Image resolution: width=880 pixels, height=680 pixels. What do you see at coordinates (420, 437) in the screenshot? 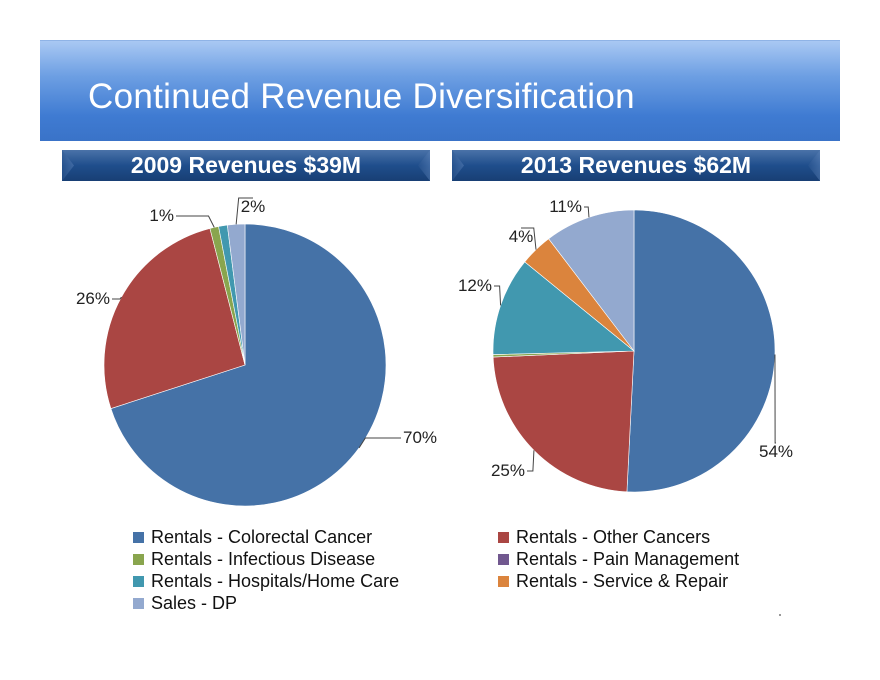
I see `data-label: 70%` at bounding box center [420, 437].